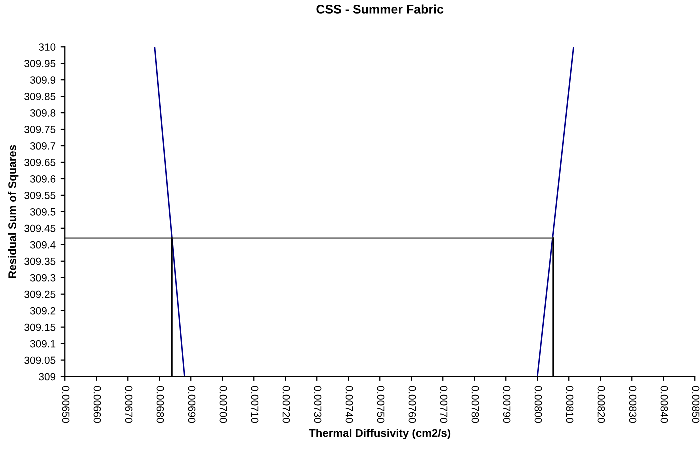  I want to click on x-tick-label: 0.00760, so click(412, 405).